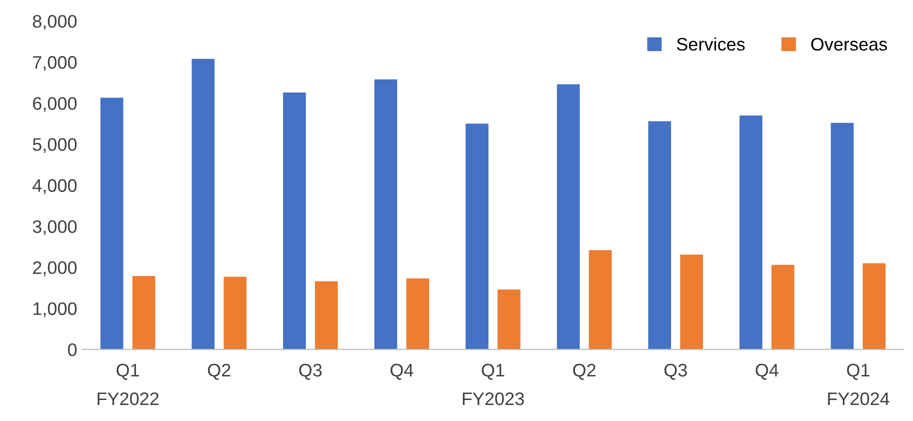 This screenshot has width=913, height=421. I want to click on y-tick-label: 7,000, so click(55, 63).